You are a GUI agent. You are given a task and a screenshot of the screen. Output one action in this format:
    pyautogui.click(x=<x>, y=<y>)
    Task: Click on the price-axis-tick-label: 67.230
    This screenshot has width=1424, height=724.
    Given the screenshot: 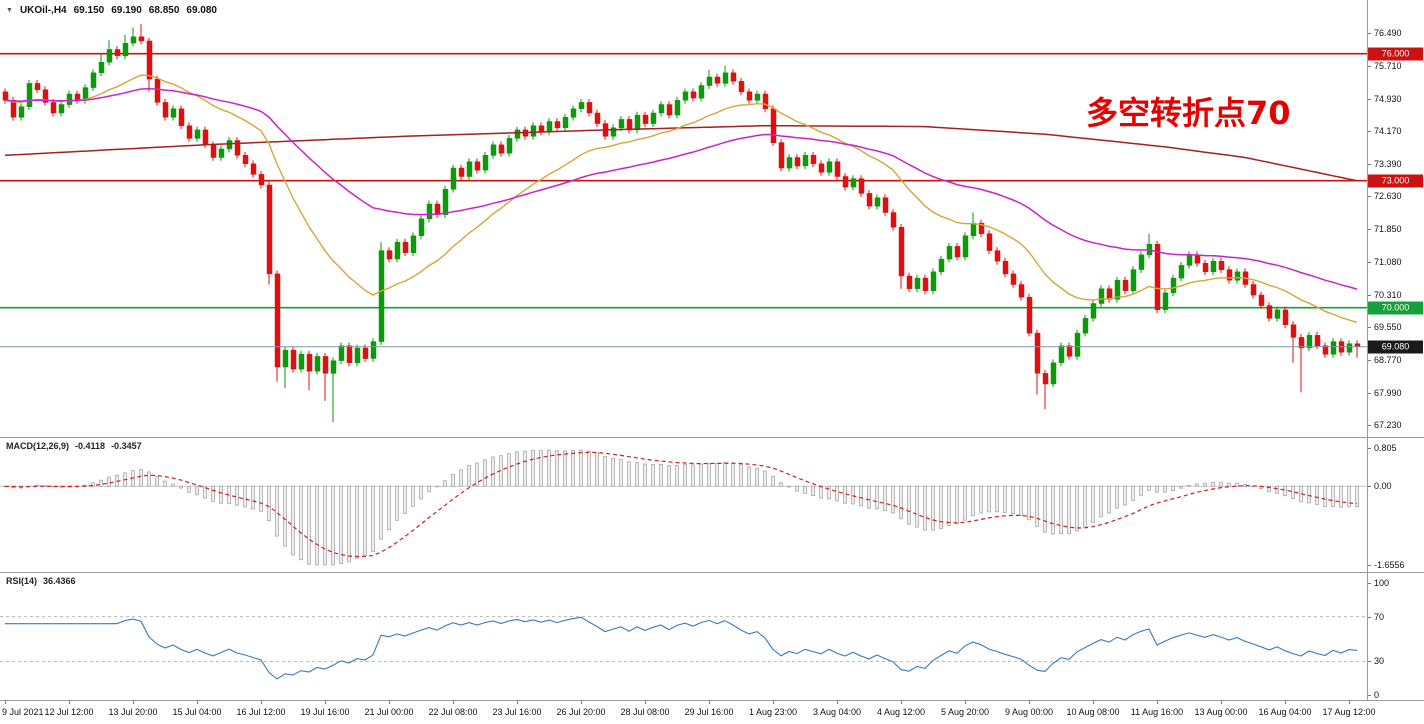 What is the action you would take?
    pyautogui.click(x=1388, y=425)
    